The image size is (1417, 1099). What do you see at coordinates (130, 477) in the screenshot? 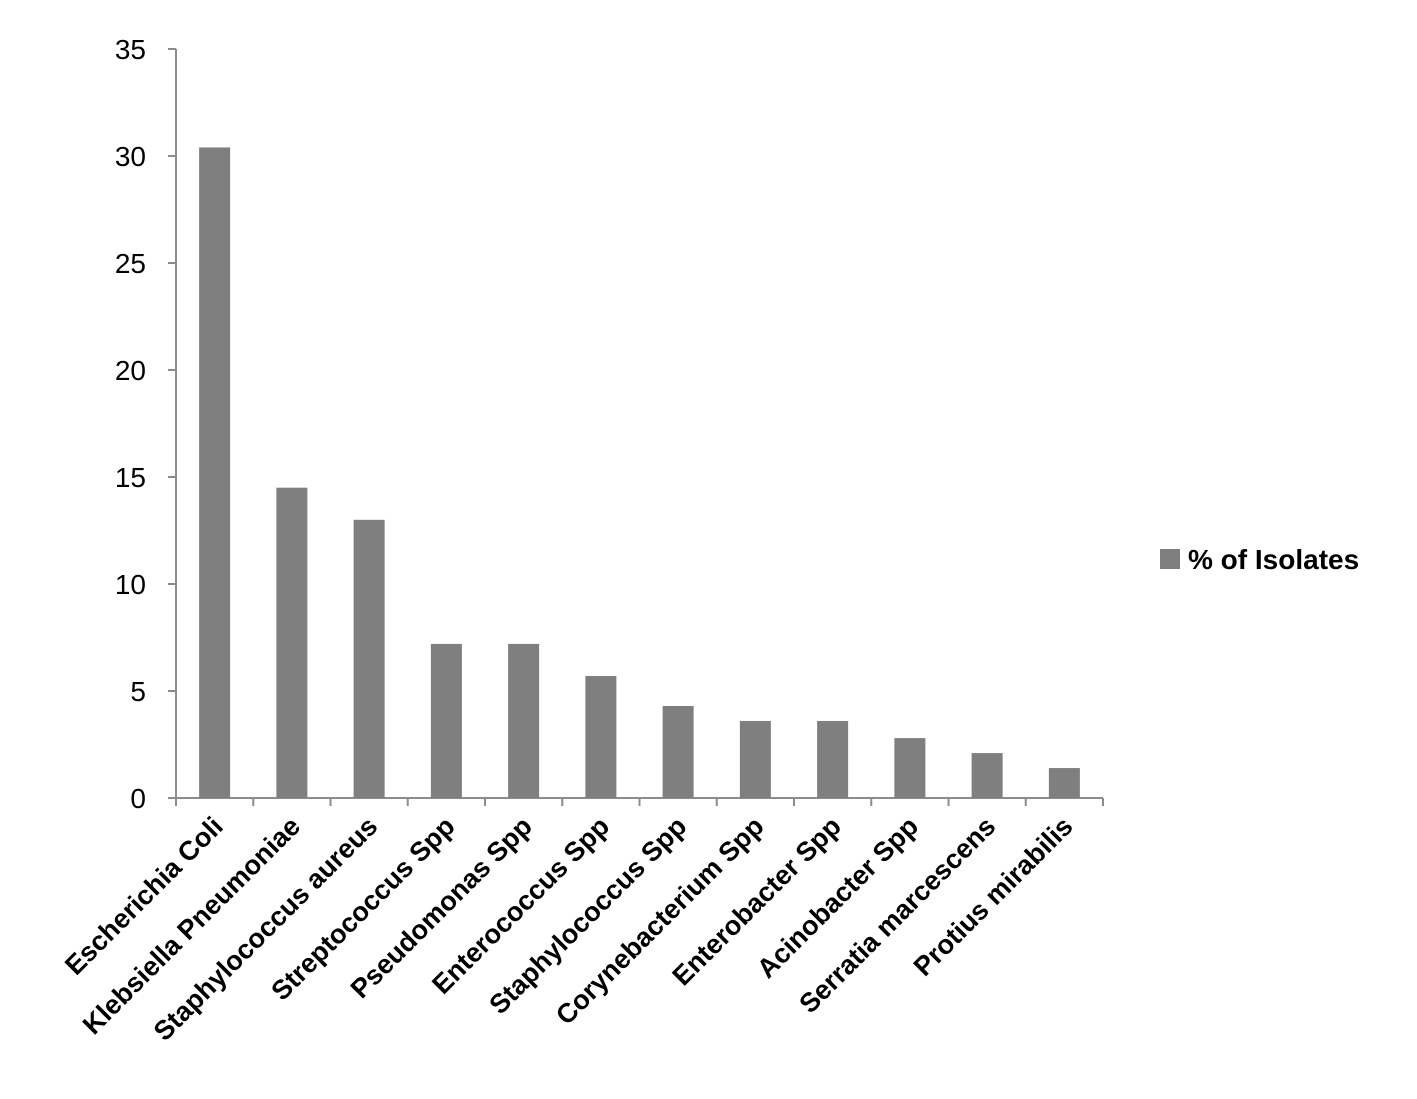
I see `y-tick-label: 15` at bounding box center [130, 477].